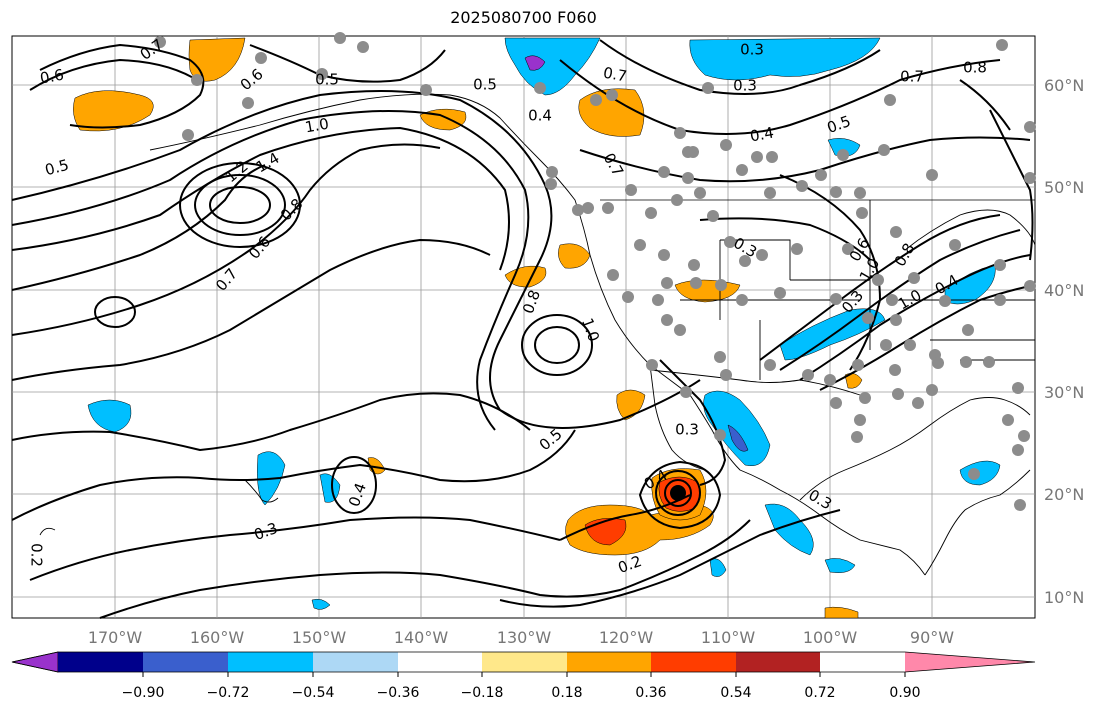 This screenshot has width=1105, height=712. Describe the element at coordinates (912, 77) in the screenshot. I see `contour-label: 0.7` at that location.